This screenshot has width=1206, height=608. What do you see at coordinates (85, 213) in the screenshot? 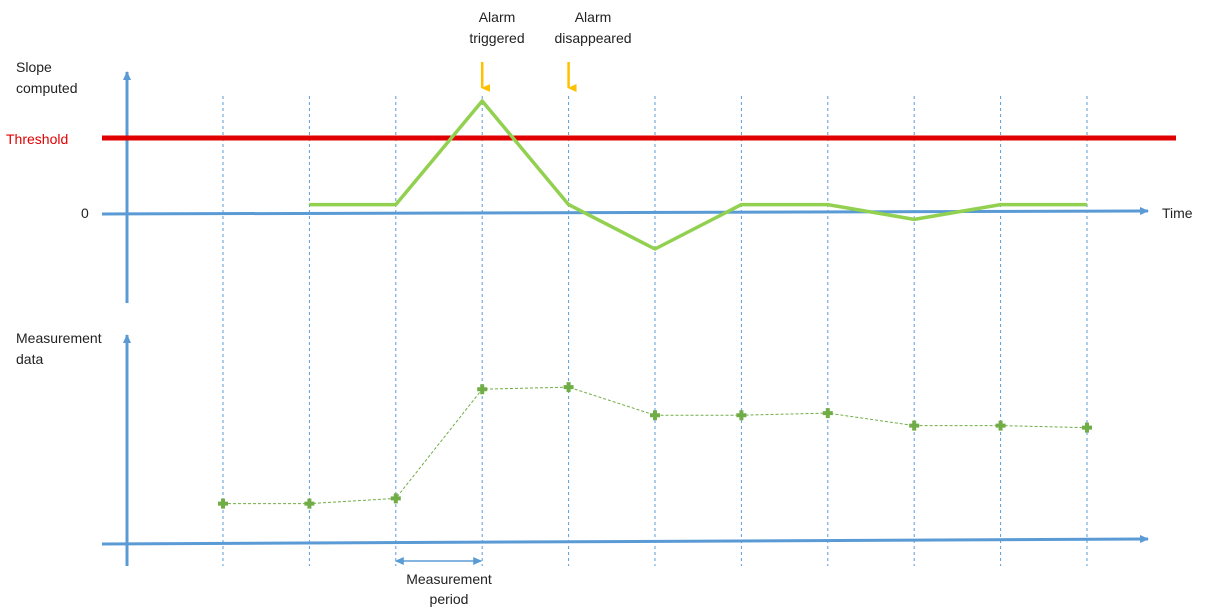
I see `zero-label: 0` at bounding box center [85, 213].